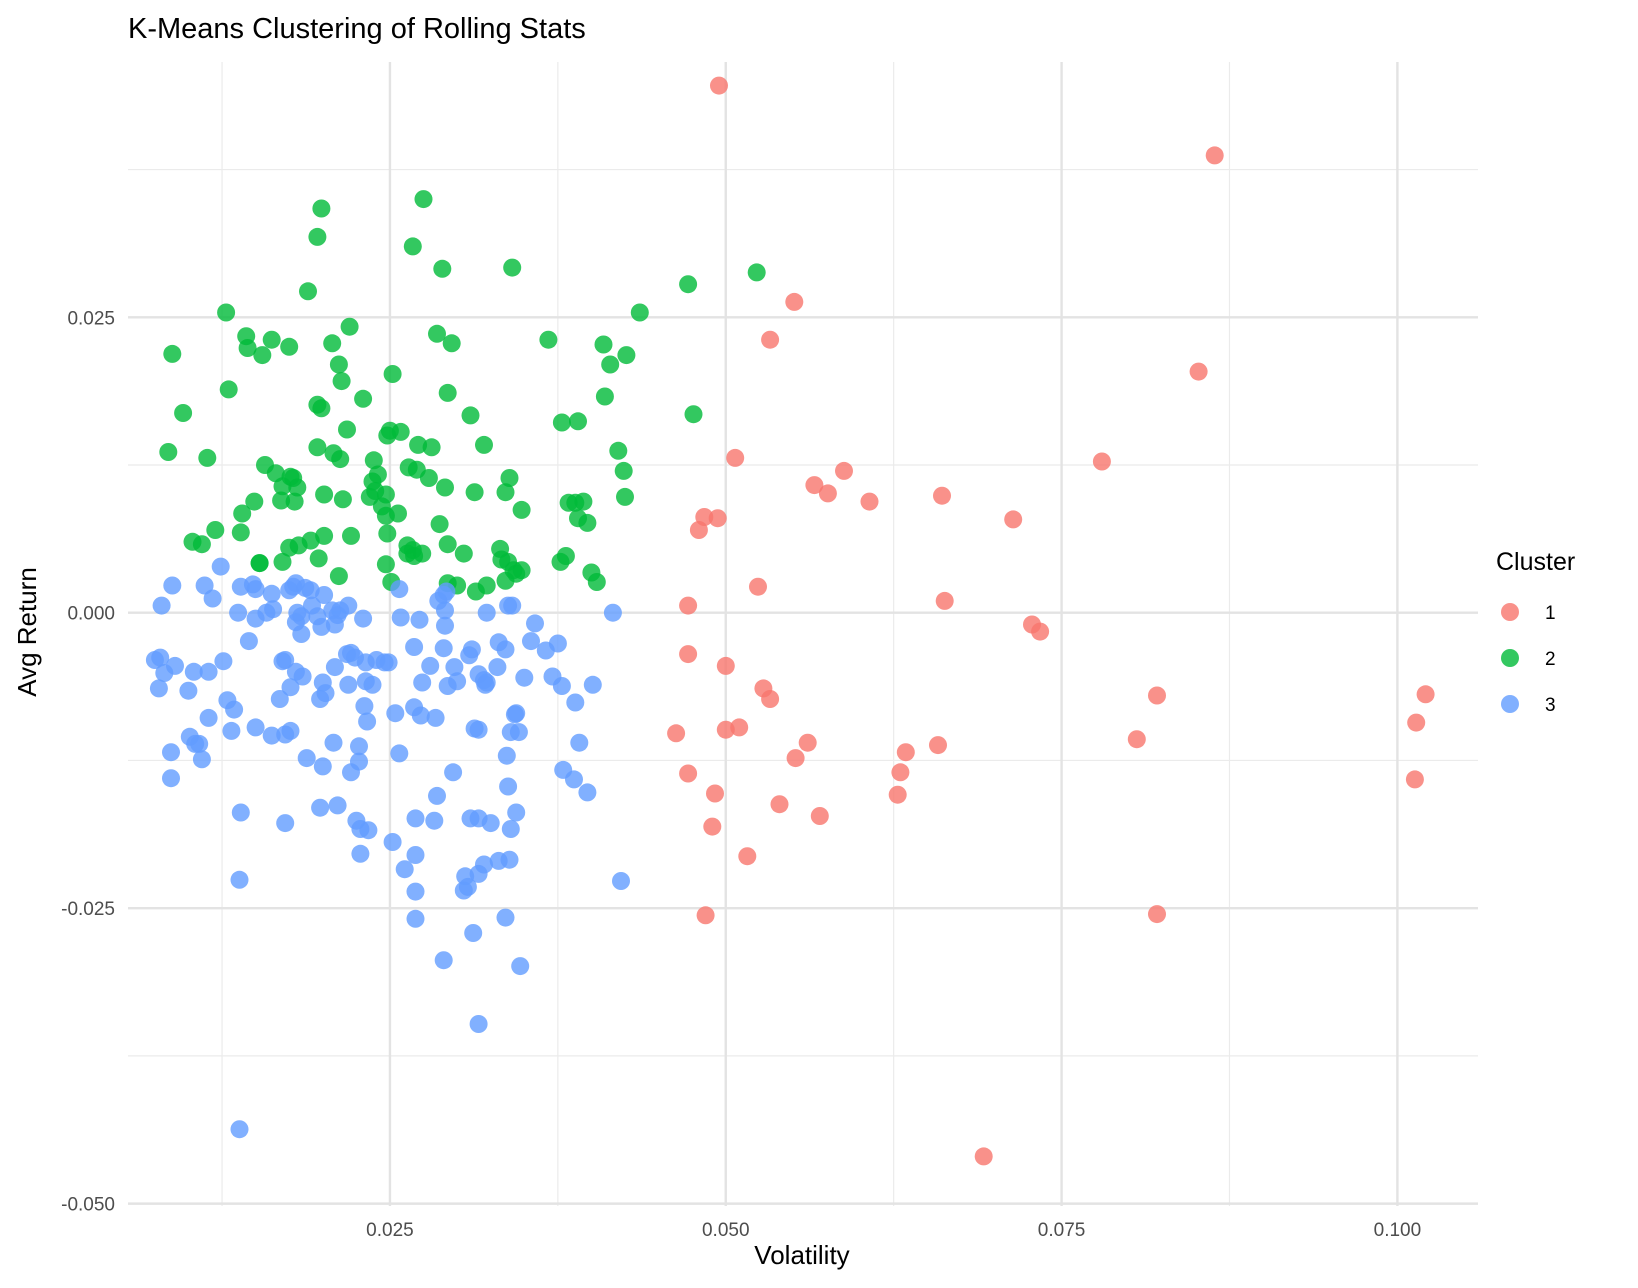  What do you see at coordinates (88, 761) in the screenshot?
I see `y-axis-tick-labels: -0.050 -0.025 0.000 0.025` at bounding box center [88, 761].